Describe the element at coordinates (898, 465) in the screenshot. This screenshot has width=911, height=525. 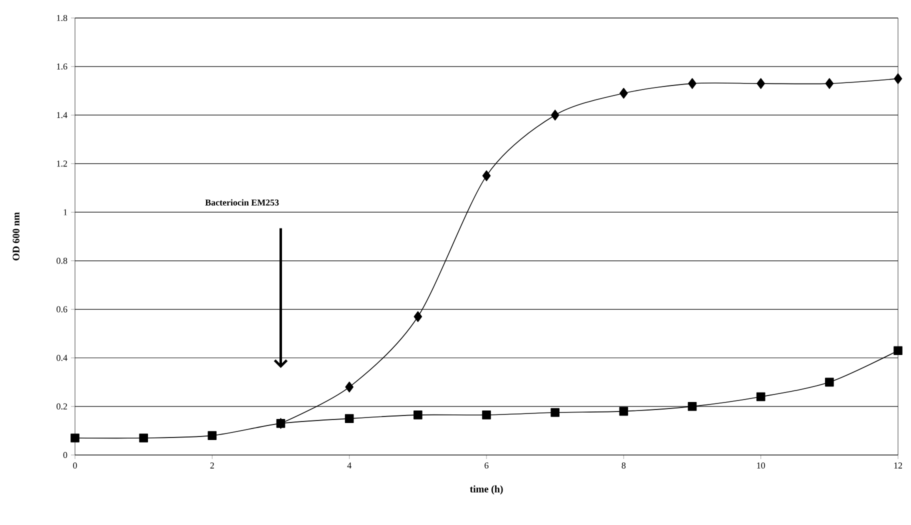
I see `x-tick-label: 12` at that location.